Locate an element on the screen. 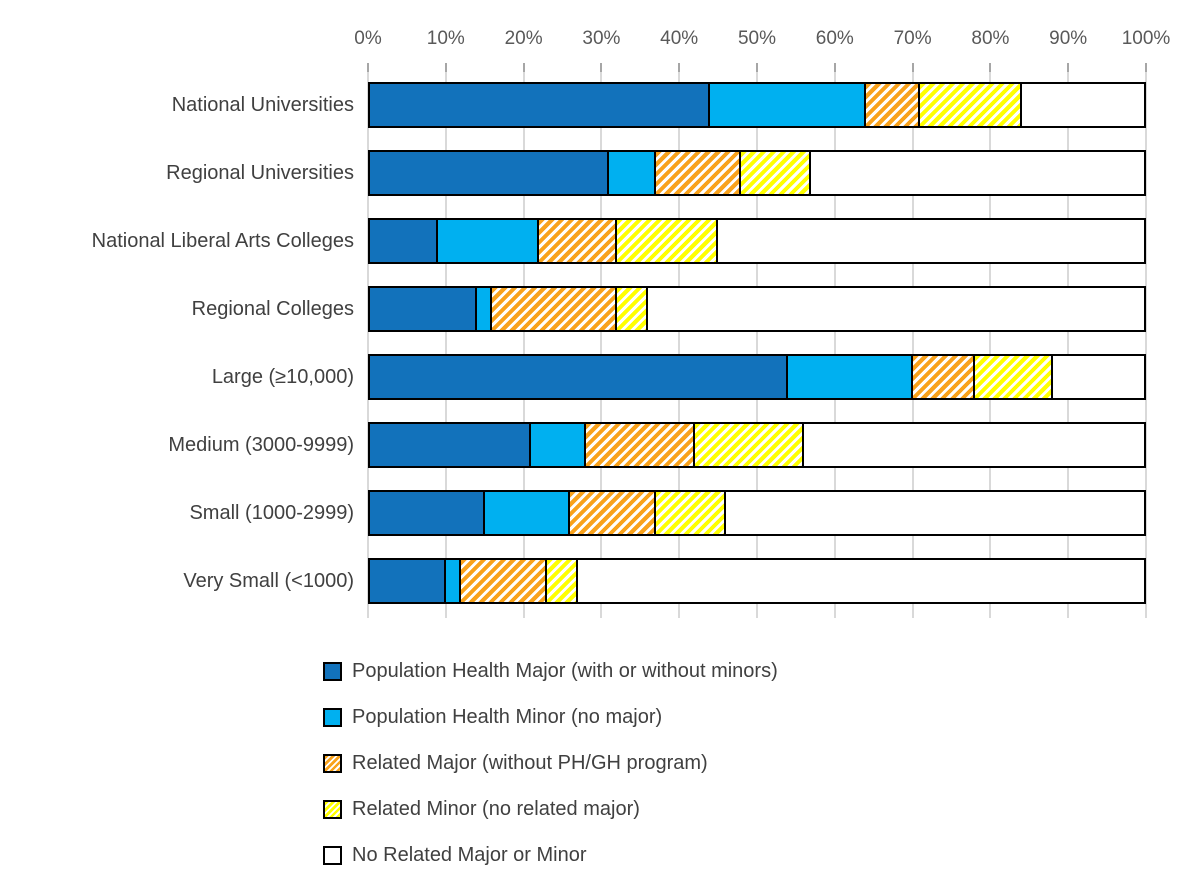  axis-tick-label: 70% is located at coordinates (912, 38).